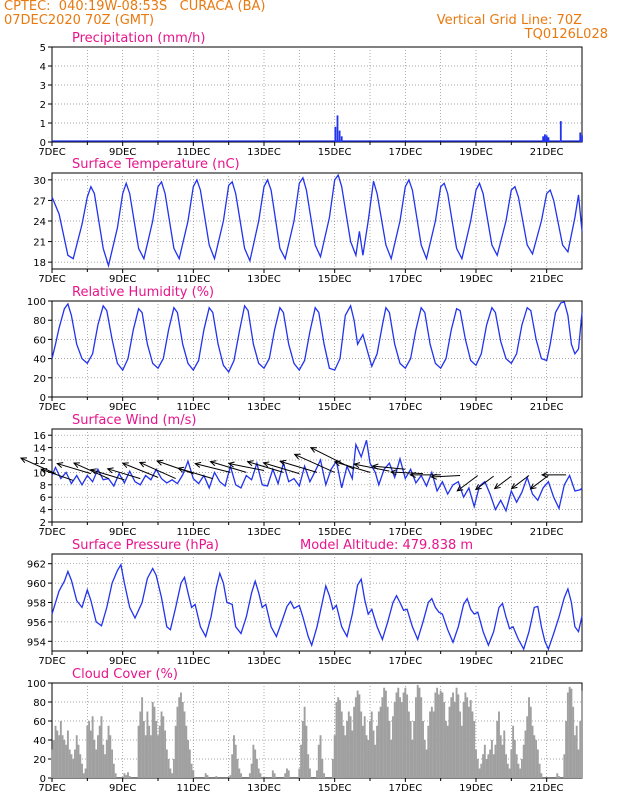 The height and width of the screenshot is (800, 618). I want to click on y-tick-label: 2, so click(43, 105).